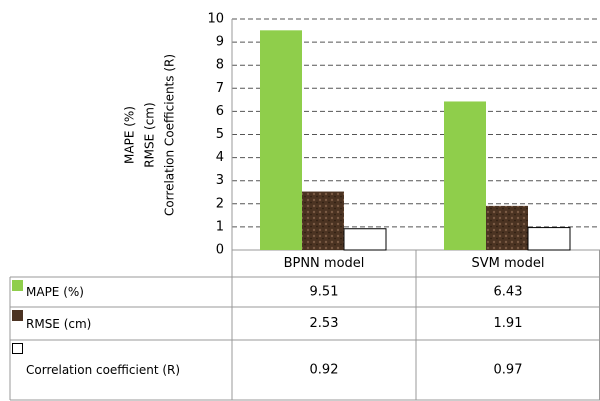 The image size is (600, 401). I want to click on y-tick-label: 7, so click(220, 88).